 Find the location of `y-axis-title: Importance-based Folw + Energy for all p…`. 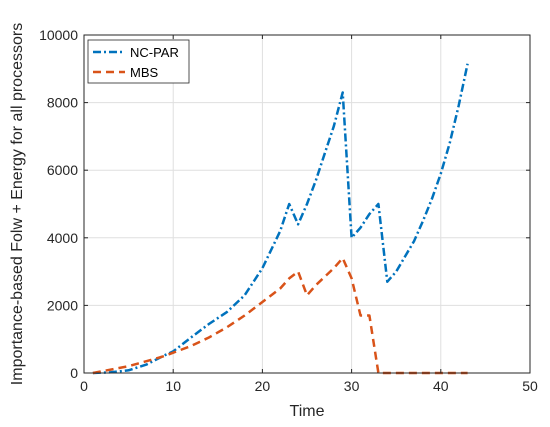

y-axis-title: Importance-based Folw + Energy for all p… is located at coordinates (17, 204).